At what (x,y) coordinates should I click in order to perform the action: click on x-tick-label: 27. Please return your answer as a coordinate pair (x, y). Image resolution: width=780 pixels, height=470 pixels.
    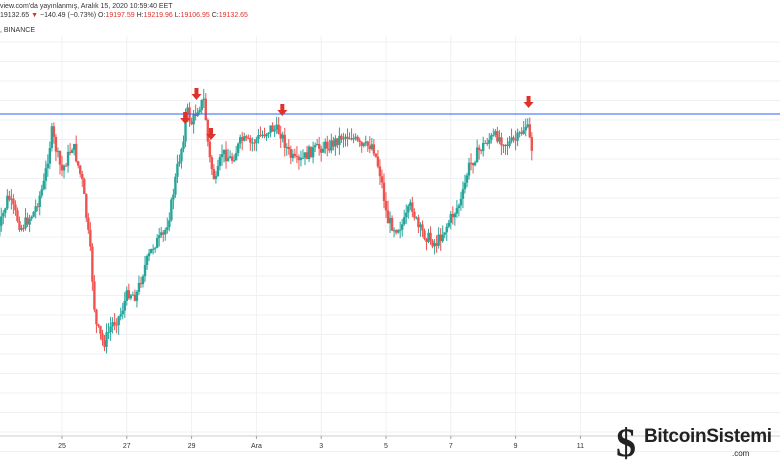
    Looking at the image, I should click on (127, 446).